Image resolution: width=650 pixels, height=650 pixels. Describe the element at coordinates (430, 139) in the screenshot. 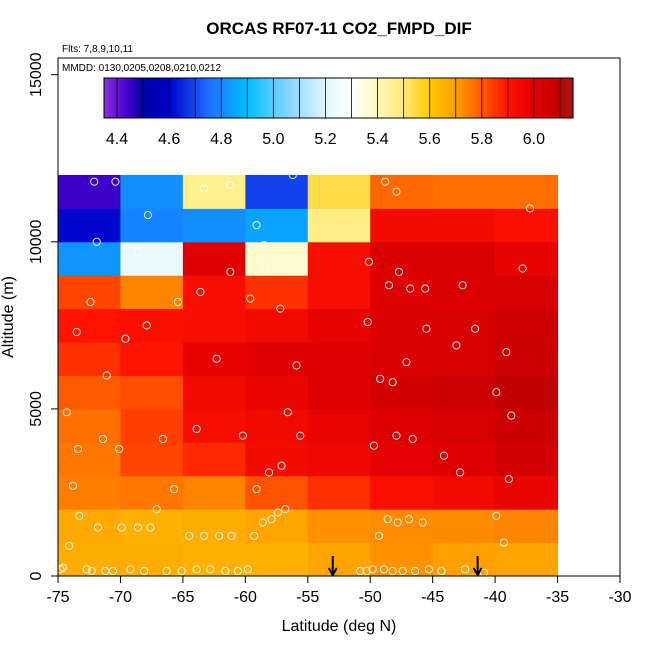

I see `colorbar-tick-label: 5.6` at that location.